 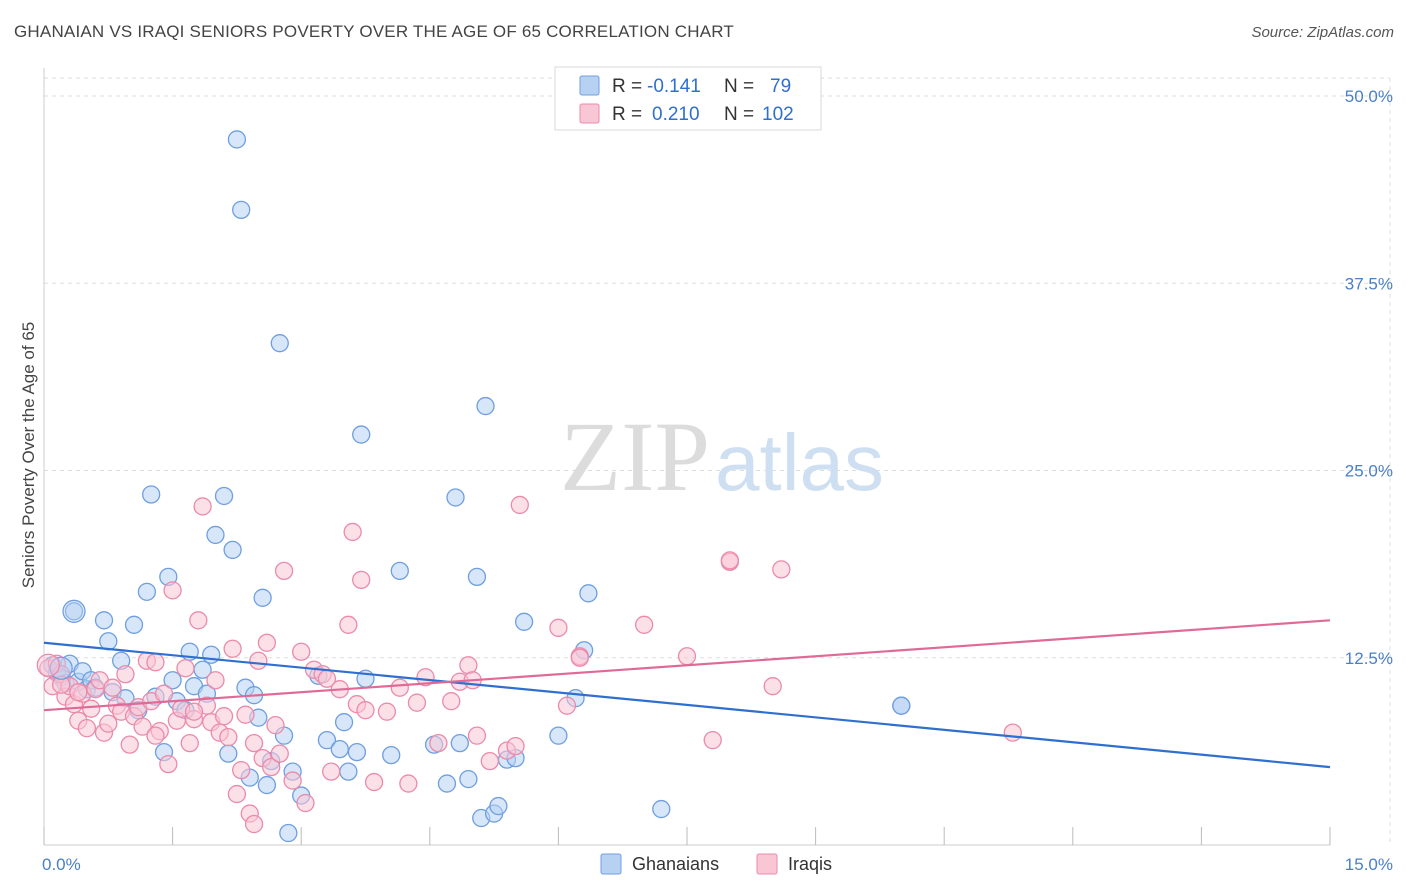 What do you see at coordinates (1369, 96) in the screenshot?
I see `y-tick-label-3: 50.0%` at bounding box center [1369, 96].